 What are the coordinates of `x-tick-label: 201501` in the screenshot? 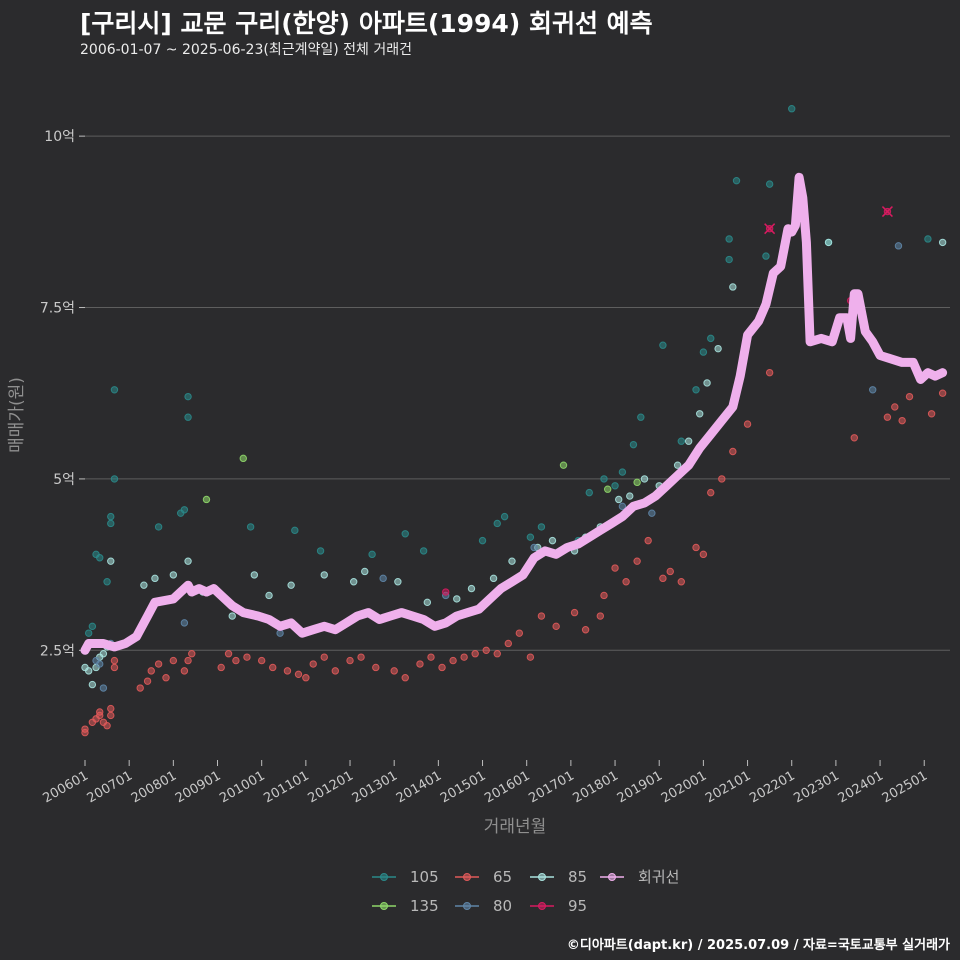 It's located at (463, 787).